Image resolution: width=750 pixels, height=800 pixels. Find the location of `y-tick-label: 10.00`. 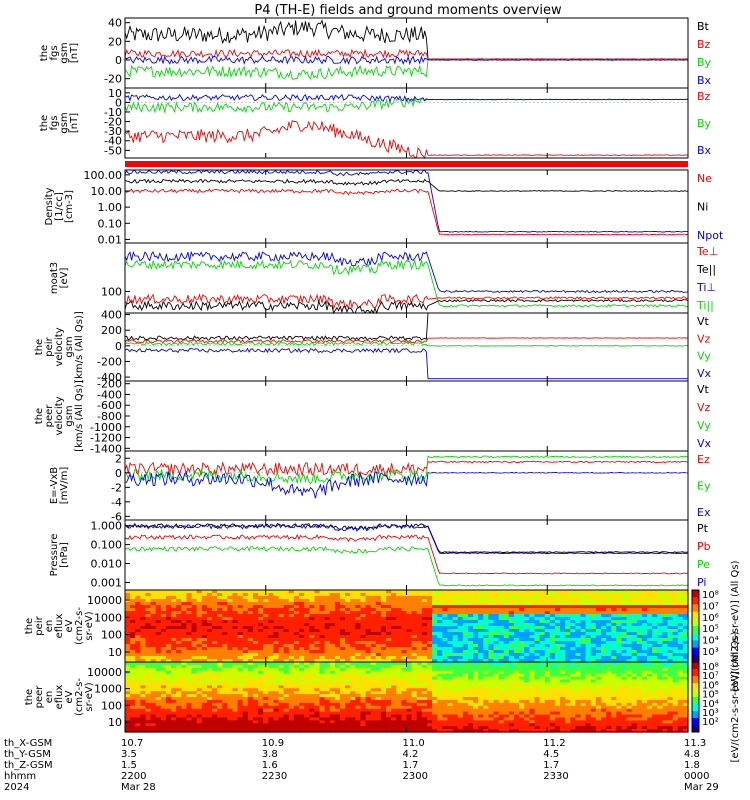

y-tick-label: 10.00 is located at coordinates (107, 191).